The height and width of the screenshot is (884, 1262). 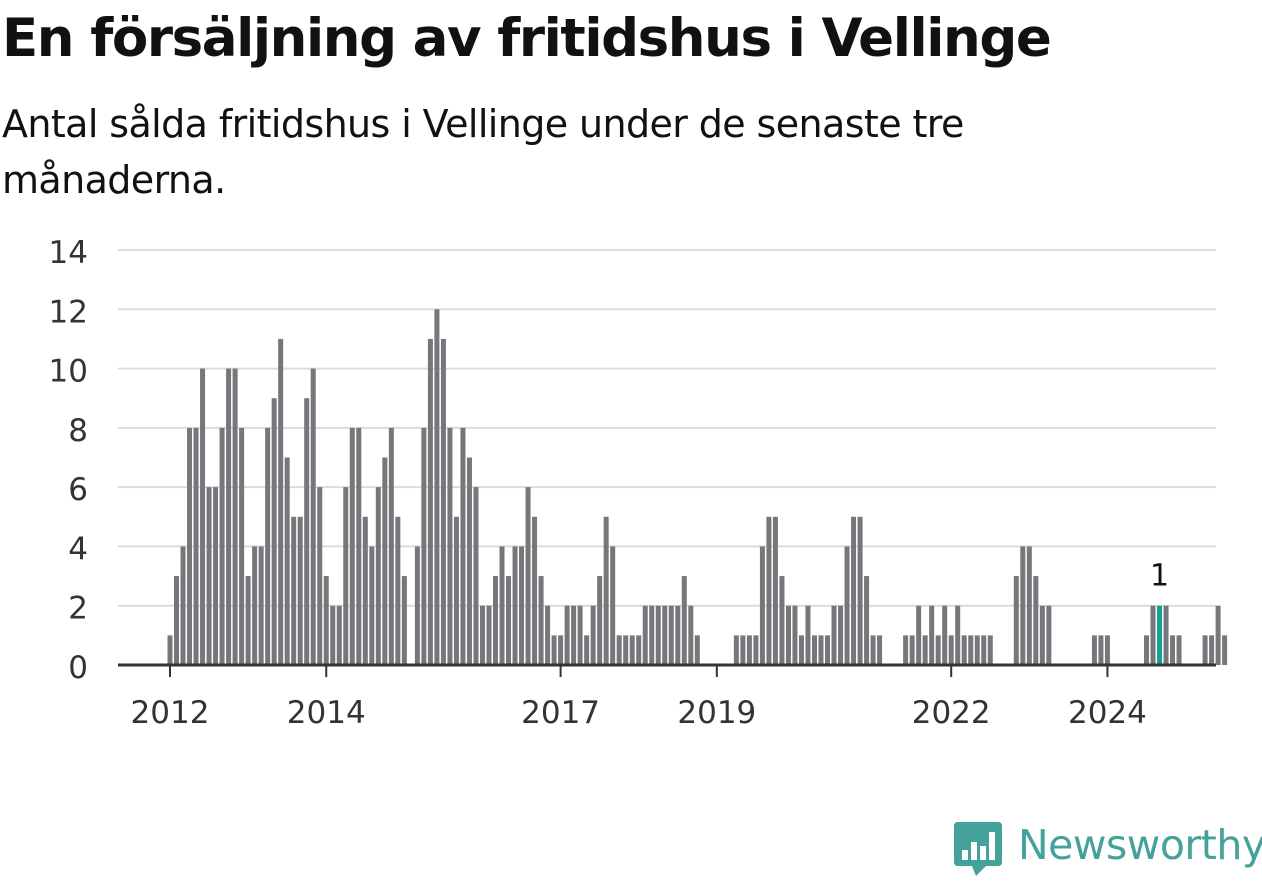 I want to click on x-tick-label: 2017, so click(x=560, y=713).